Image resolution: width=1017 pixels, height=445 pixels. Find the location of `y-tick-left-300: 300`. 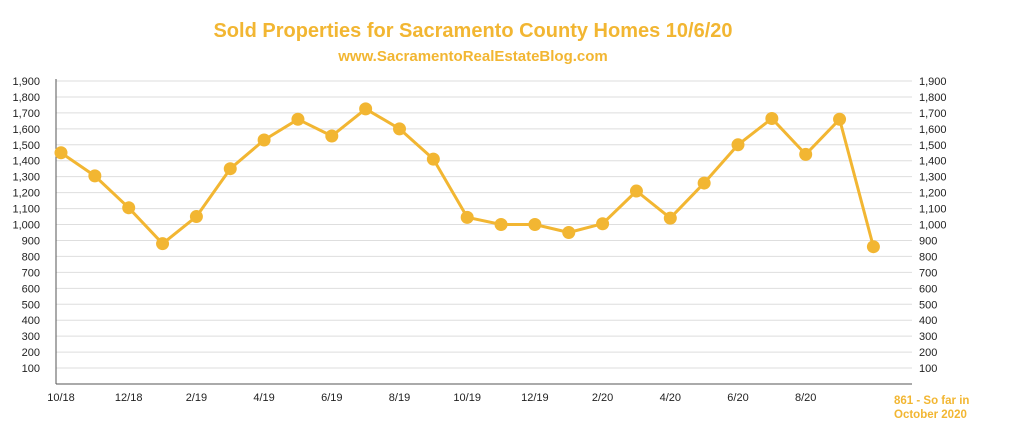

y-tick-left-300: 300 is located at coordinates (31, 337).